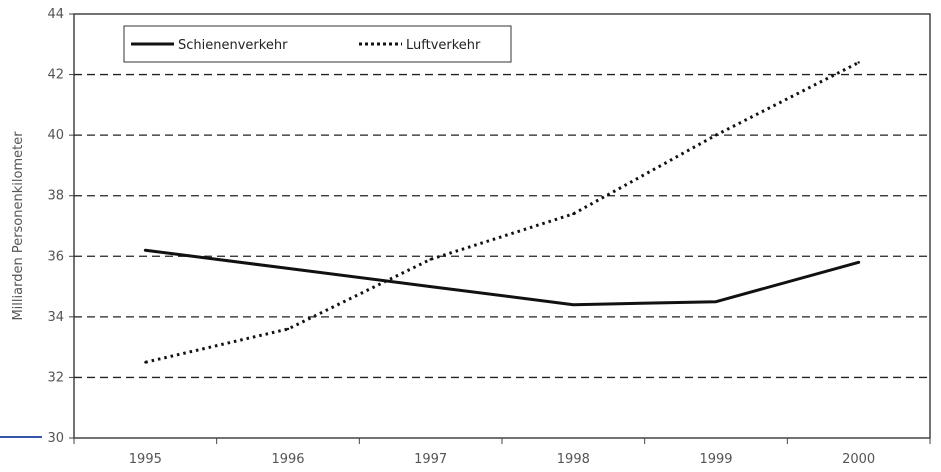 This screenshot has height=472, width=941. I want to click on y-tick-label: 38, so click(55, 196).